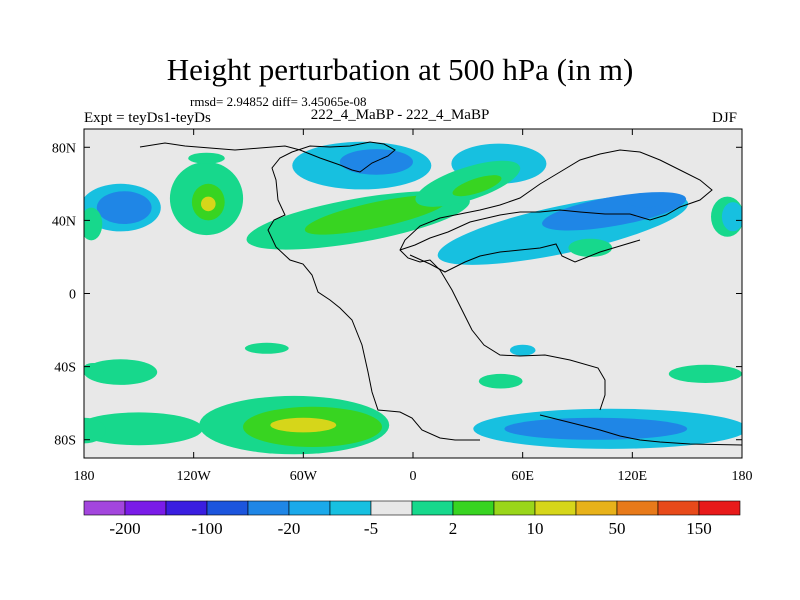  What do you see at coordinates (640, 430) in the screenshot?
I see `coastline-antarctica-edge` at bounding box center [640, 430].